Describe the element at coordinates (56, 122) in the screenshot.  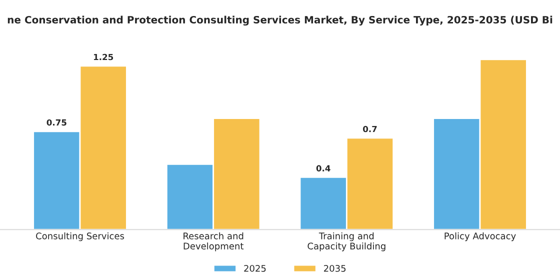
I see `data-label: 0.75` at that location.